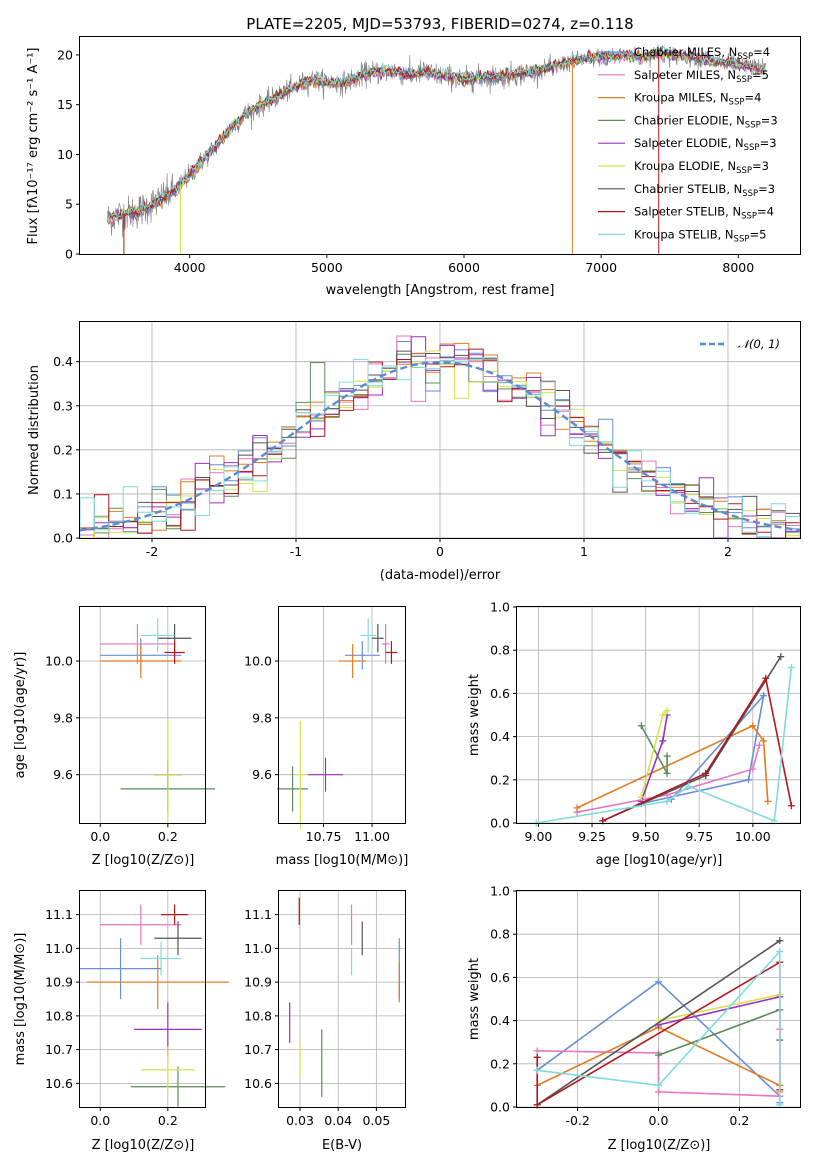  I want to click on y-tick-label: 0.8, so click(500, 650).